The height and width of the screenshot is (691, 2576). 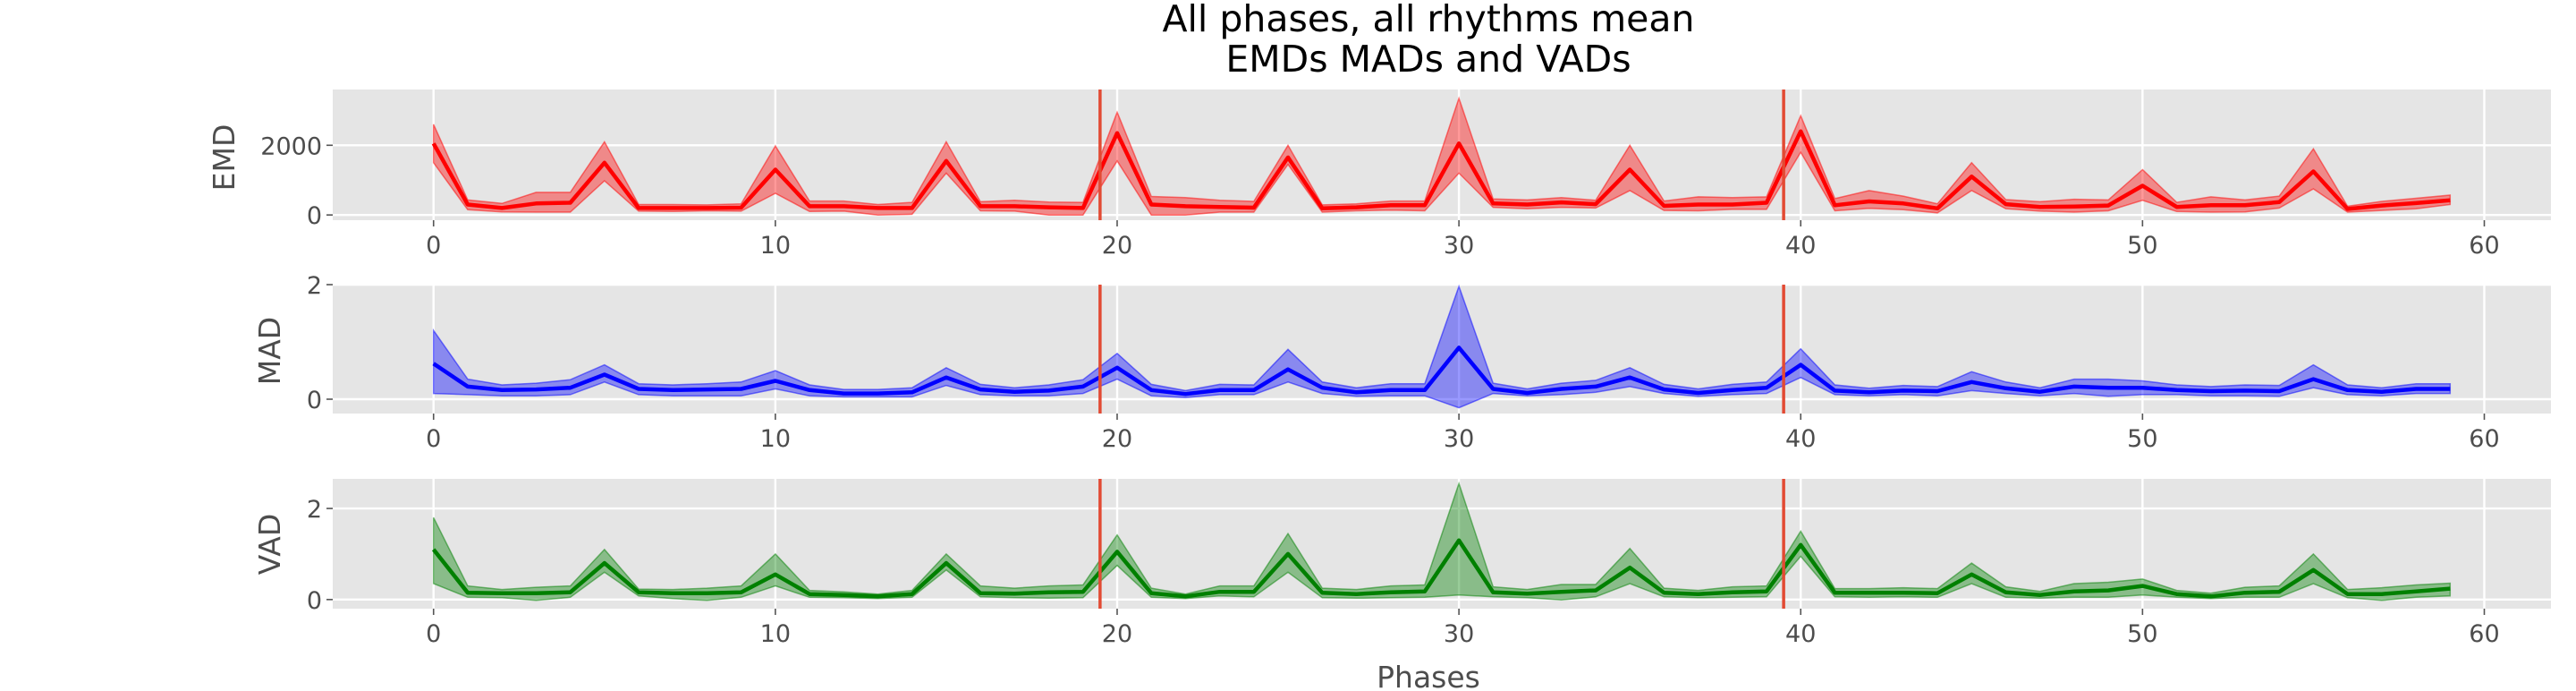 I want to click on vad-x-tick-label-4: 40, so click(x=1800, y=634).